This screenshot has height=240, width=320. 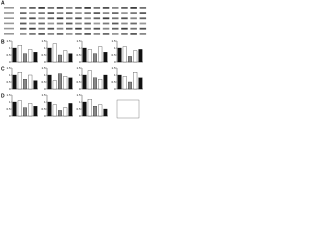 I want to click on panel-label: B, so click(x=3, y=42).